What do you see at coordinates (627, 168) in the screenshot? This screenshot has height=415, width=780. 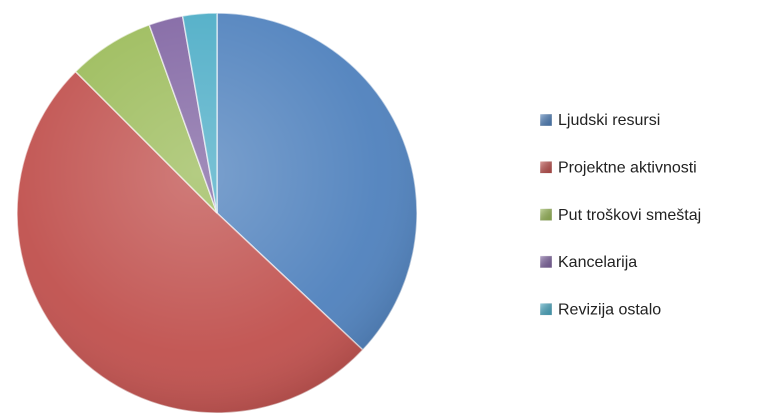 I see `legend-label: Projektne aktivnosti` at bounding box center [627, 168].